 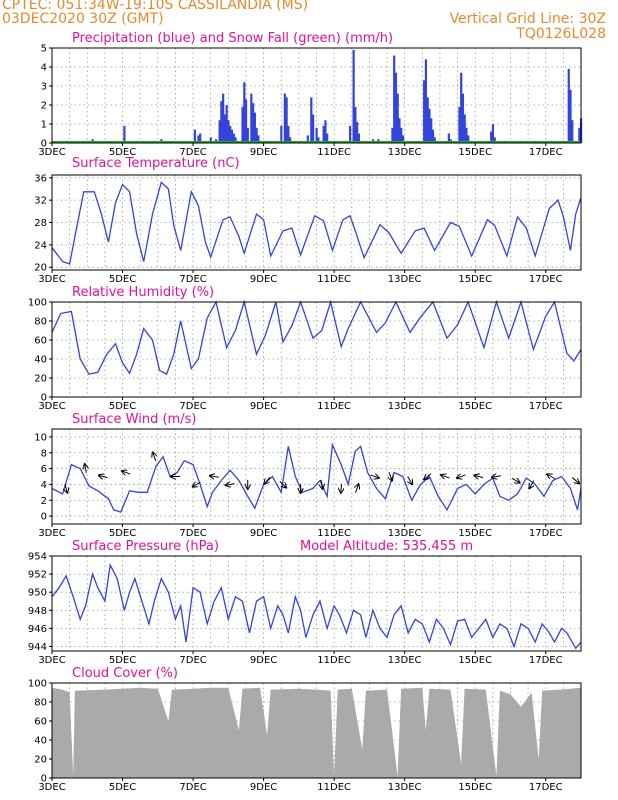 What do you see at coordinates (40, 360) in the screenshot?
I see `y-tick-label: 40` at bounding box center [40, 360].